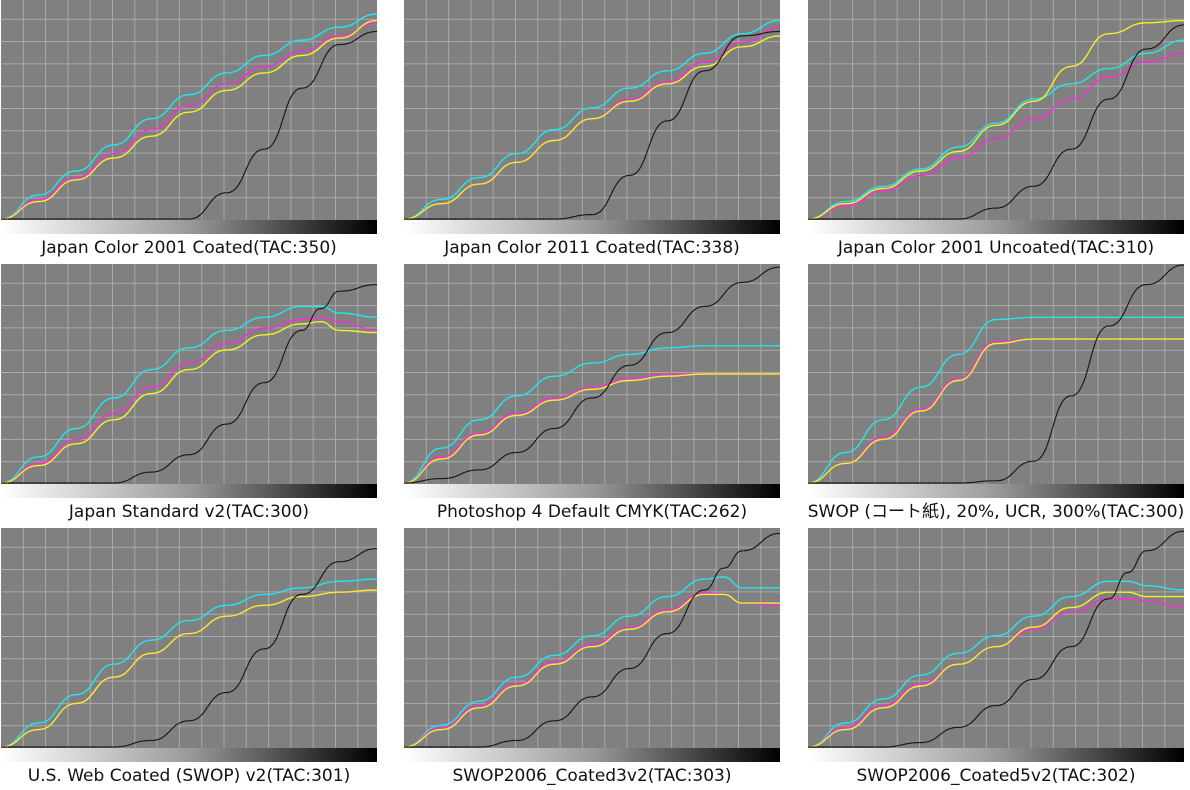  What do you see at coordinates (592, 248) in the screenshot?
I see `chart-title: Japan Color 2011 Coated(TAC:338)` at bounding box center [592, 248].